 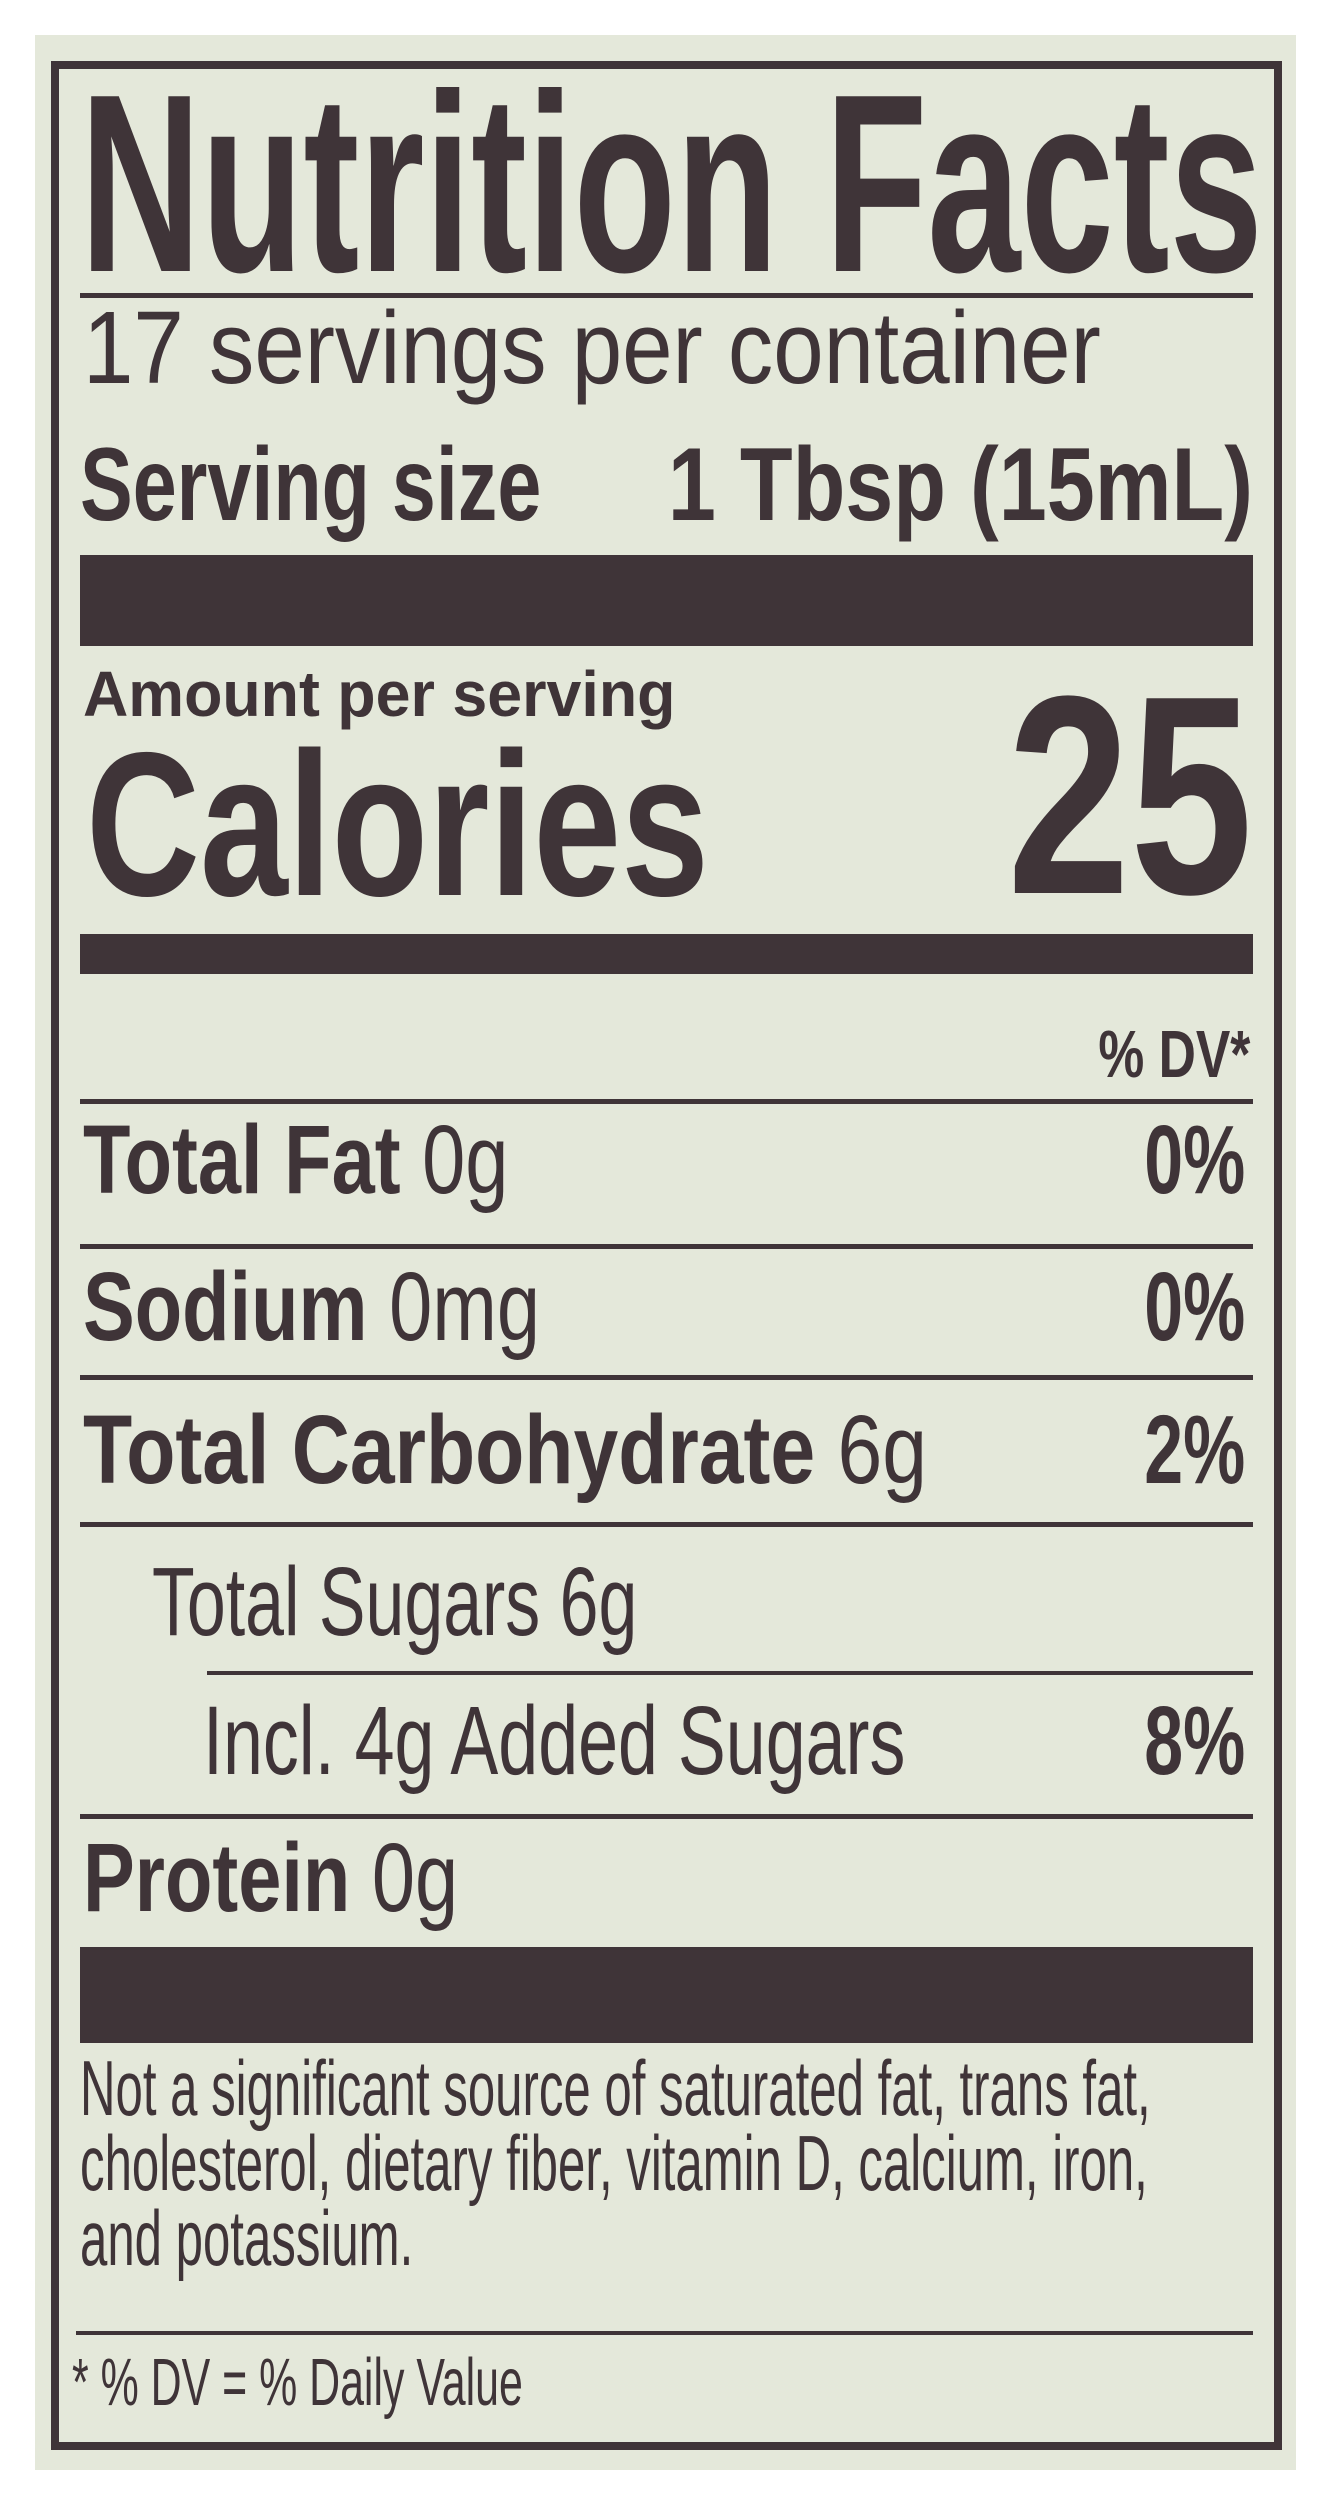 I want to click on nutrient-amount: 0mg, so click(x=465, y=1306).